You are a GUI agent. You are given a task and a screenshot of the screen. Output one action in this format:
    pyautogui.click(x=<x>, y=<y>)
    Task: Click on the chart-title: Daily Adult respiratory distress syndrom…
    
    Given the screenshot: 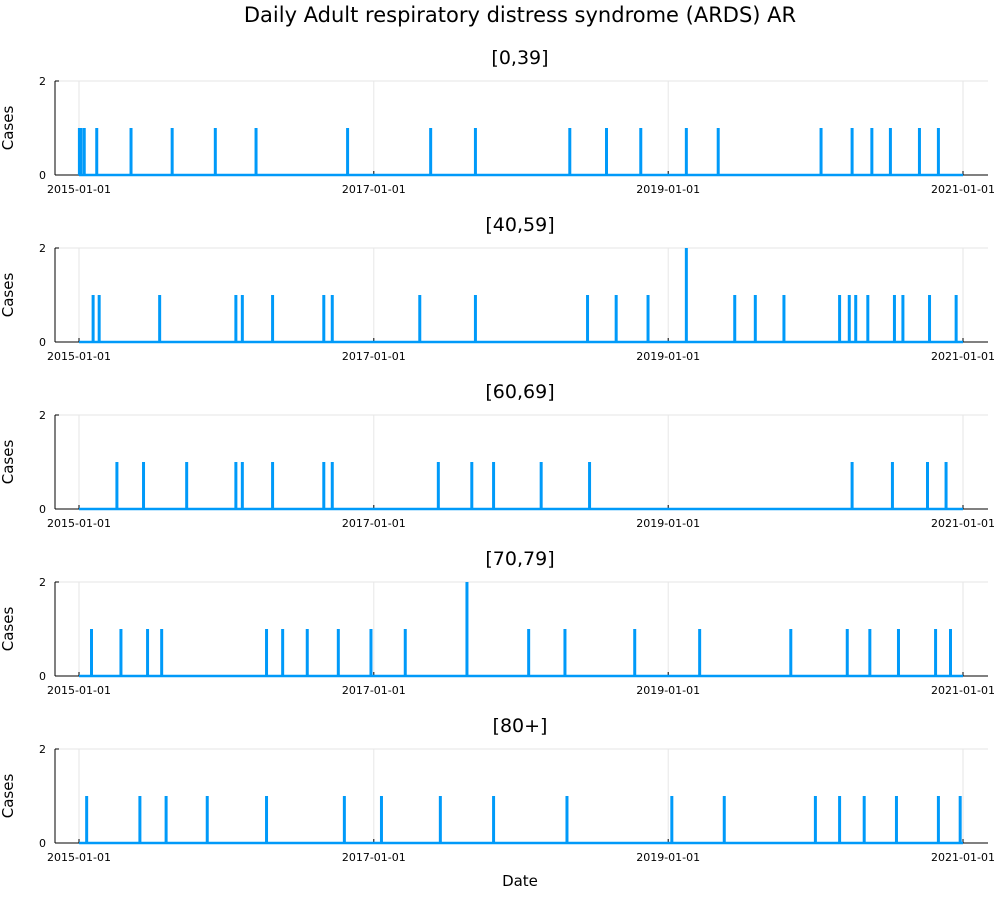 What is the action you would take?
    pyautogui.click(x=520, y=15)
    